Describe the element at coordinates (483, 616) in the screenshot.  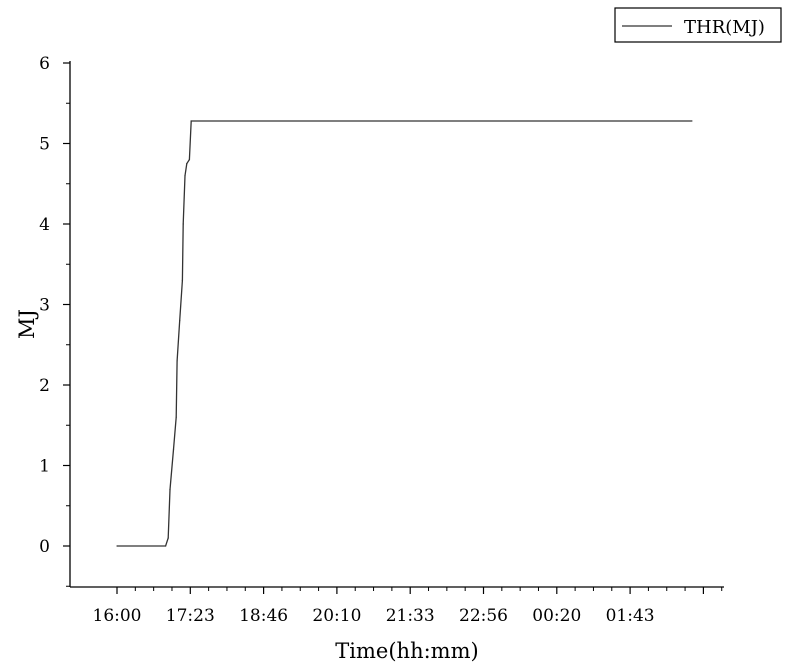
I see `x-tick-label: 22:56` at that location.